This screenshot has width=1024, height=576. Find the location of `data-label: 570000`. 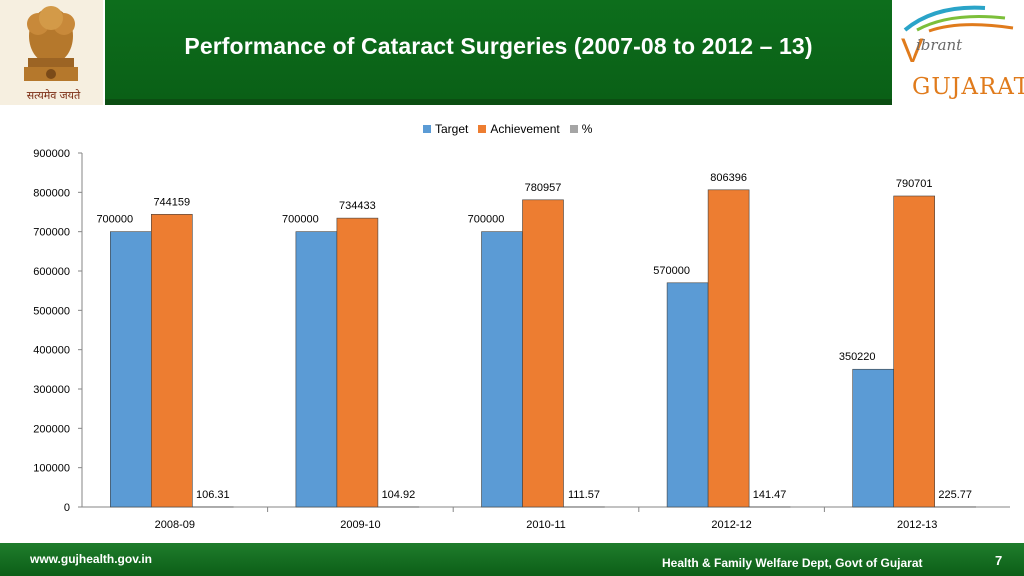

data-label: 570000 is located at coordinates (671, 271).